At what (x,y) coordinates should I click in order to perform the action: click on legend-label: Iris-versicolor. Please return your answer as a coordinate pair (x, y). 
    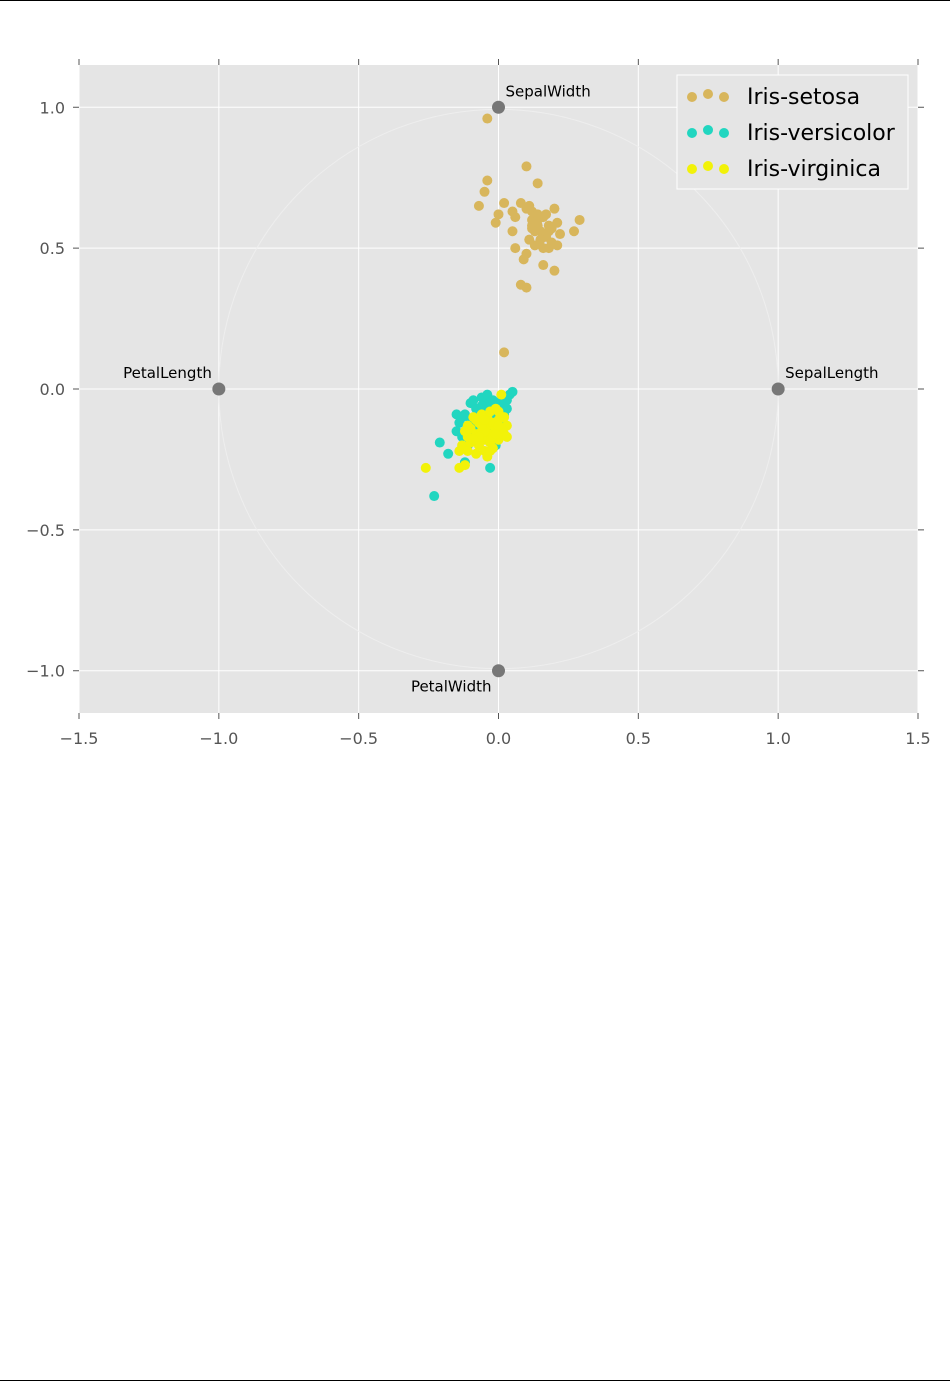
    Looking at the image, I should click on (821, 133).